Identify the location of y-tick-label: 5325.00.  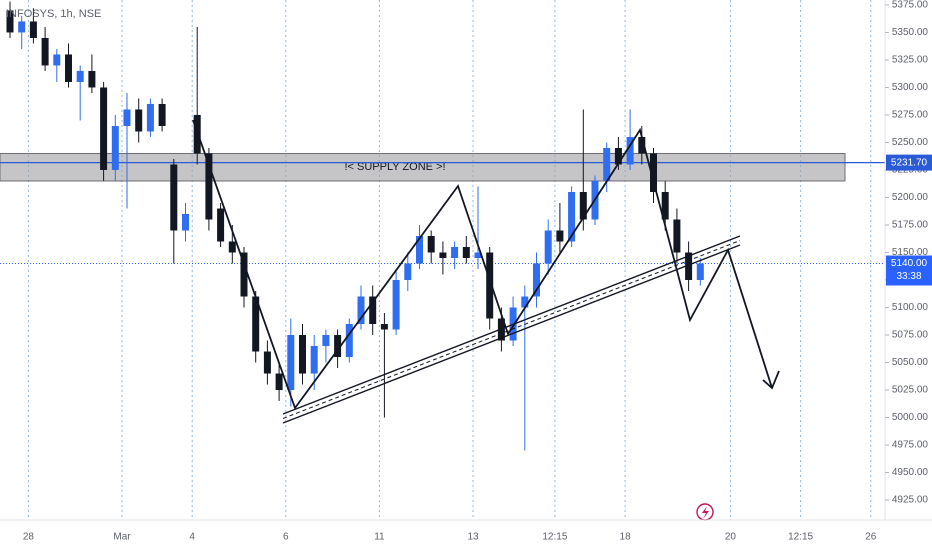
(910, 60).